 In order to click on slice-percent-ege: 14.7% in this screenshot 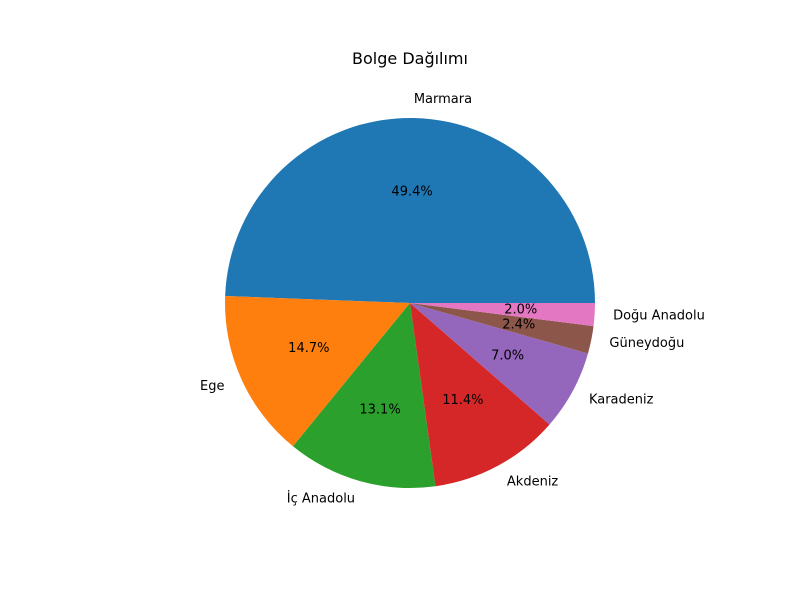, I will do `click(308, 348)`.